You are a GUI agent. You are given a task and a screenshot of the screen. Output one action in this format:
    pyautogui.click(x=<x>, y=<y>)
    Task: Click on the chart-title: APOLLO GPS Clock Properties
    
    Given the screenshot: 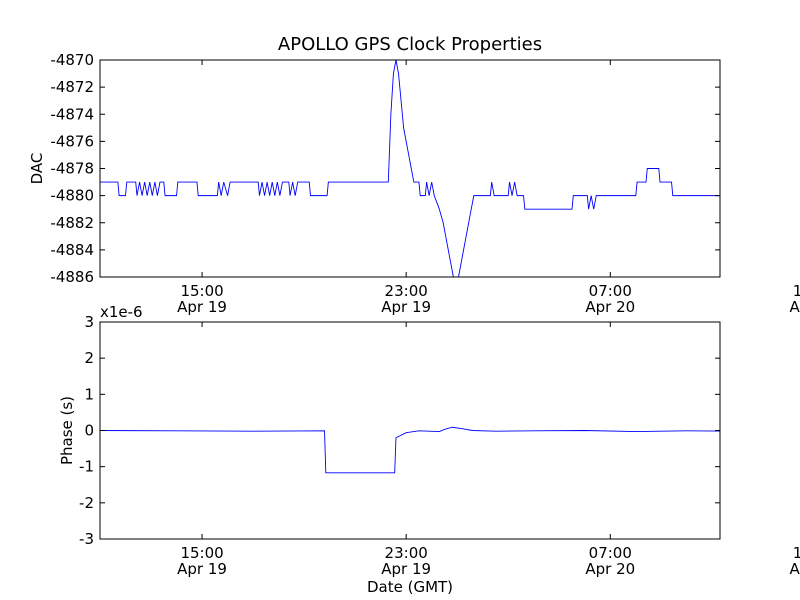 What is the action you would take?
    pyautogui.click(x=410, y=44)
    